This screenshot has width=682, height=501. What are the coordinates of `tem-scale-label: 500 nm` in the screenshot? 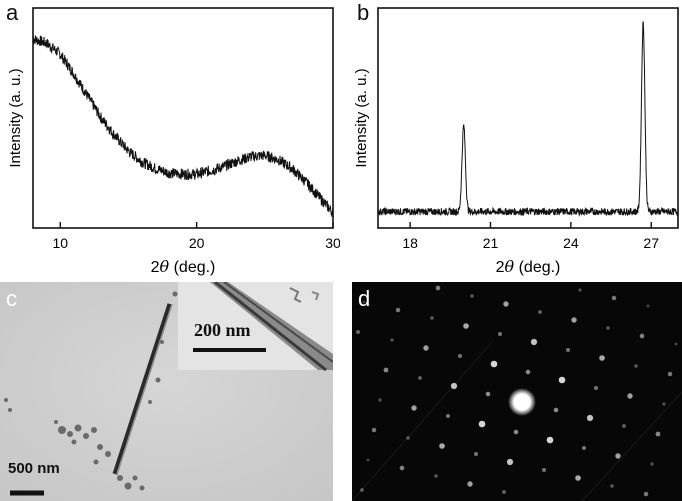 It's located at (34, 468).